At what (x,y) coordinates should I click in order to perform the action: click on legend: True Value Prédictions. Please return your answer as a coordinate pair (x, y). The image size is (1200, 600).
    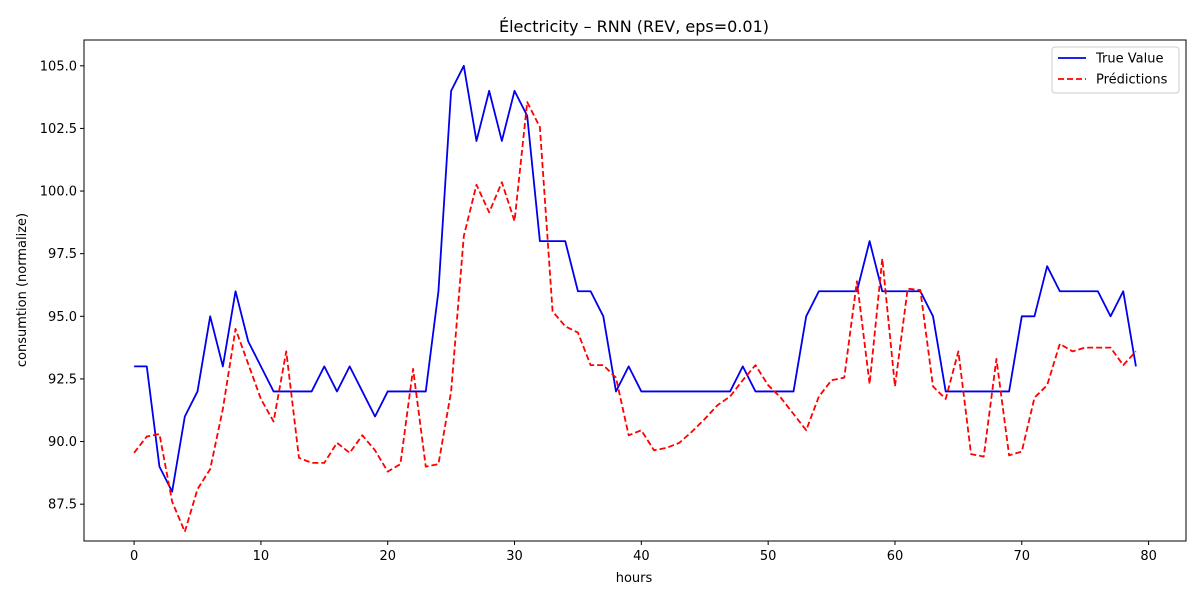
    Looking at the image, I should click on (1115, 70).